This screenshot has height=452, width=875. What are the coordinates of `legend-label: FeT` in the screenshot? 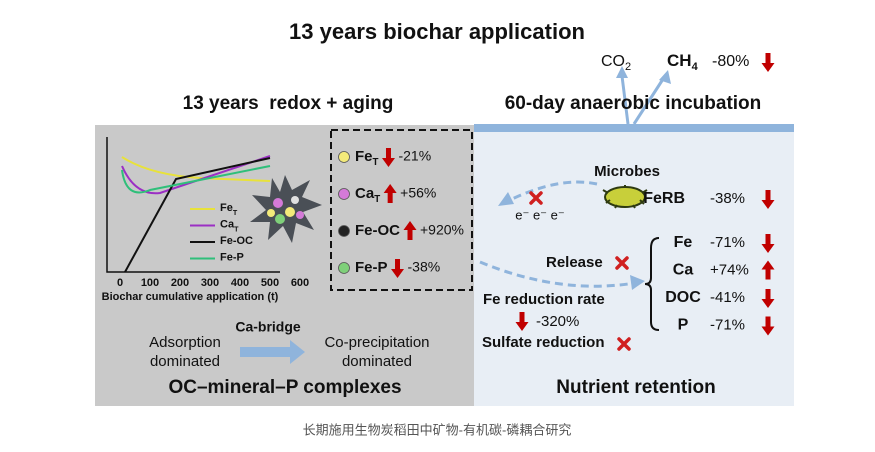 It's located at (229, 209).